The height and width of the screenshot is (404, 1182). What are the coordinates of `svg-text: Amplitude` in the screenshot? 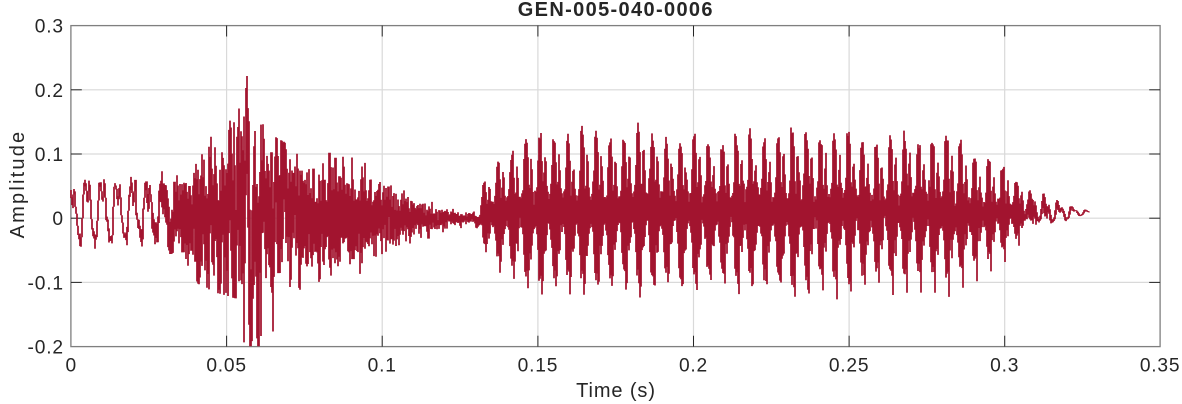 It's located at (18, 184).